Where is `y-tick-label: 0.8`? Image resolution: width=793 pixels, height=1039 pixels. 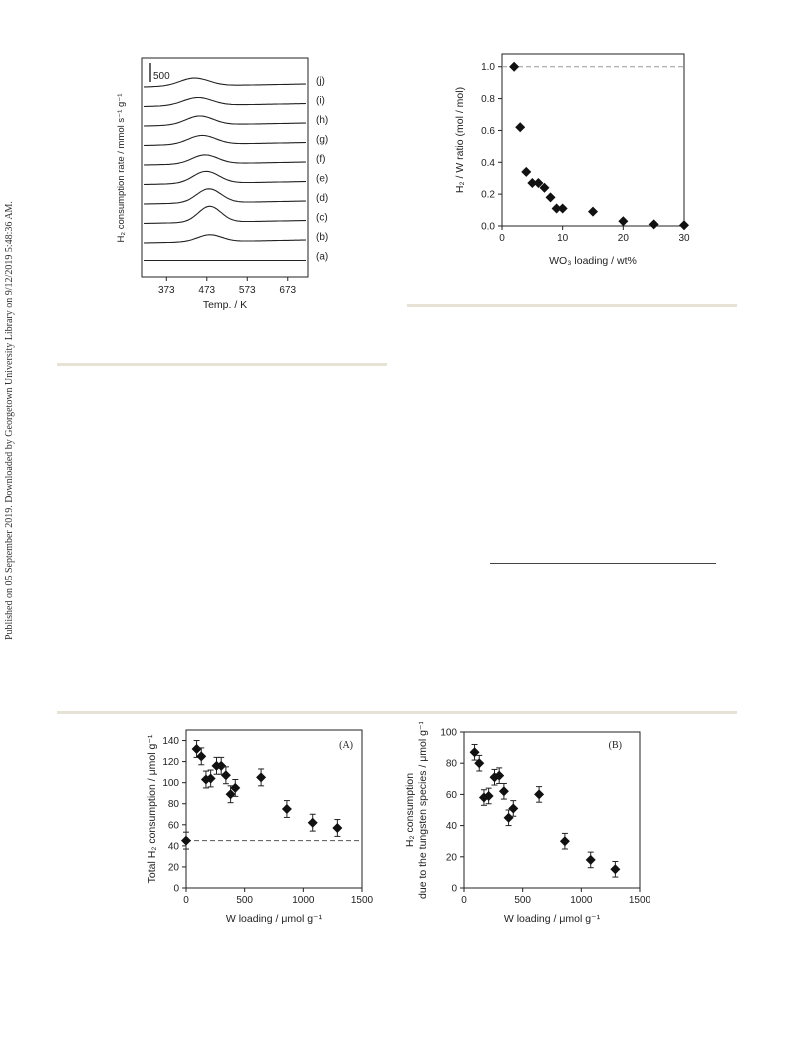 y-tick-label: 0.8 is located at coordinates (488, 99).